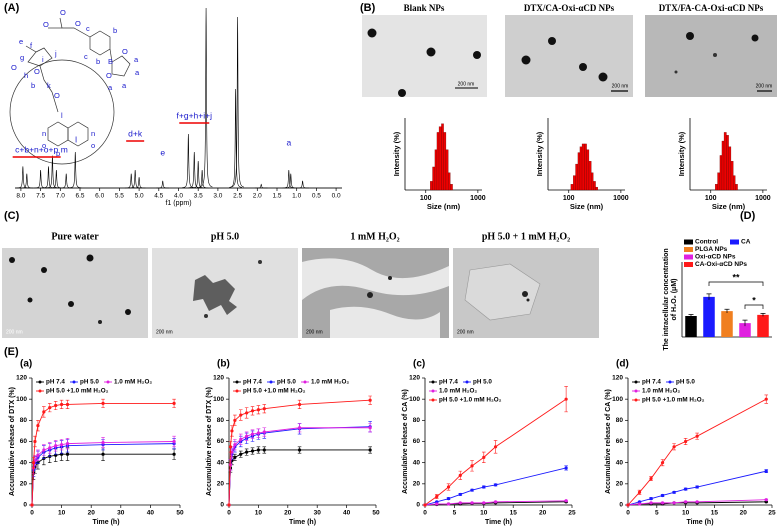  What do you see at coordinates (620, 441) in the screenshot?
I see `y-tick-label: 60` at bounding box center [620, 441].